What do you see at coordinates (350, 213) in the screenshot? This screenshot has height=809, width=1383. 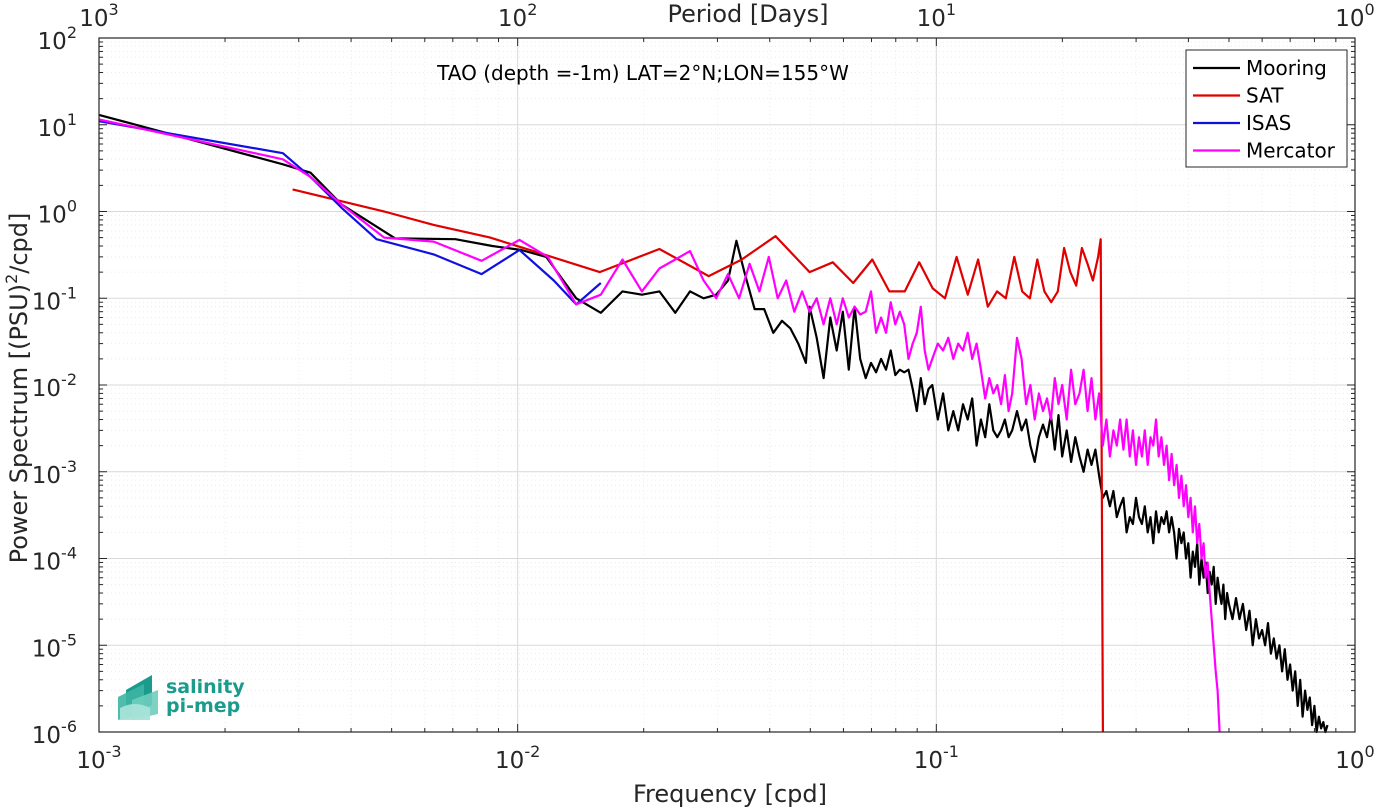 I see `series-isas-line` at bounding box center [350, 213].